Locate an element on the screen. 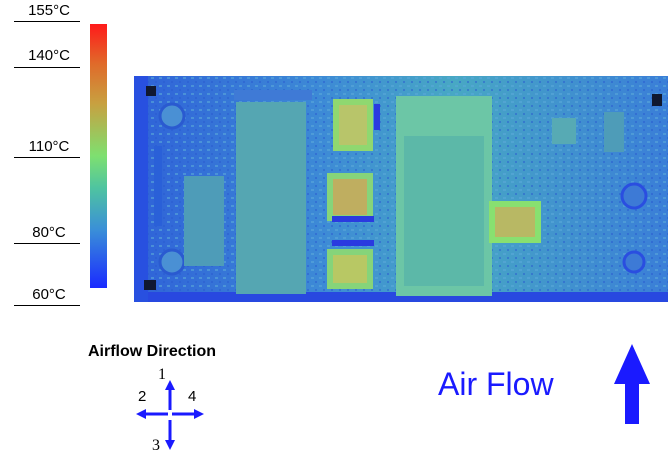 Image resolution: width=670 pixels, height=460 pixels. air-flow-label: Air Flow is located at coordinates (496, 384).